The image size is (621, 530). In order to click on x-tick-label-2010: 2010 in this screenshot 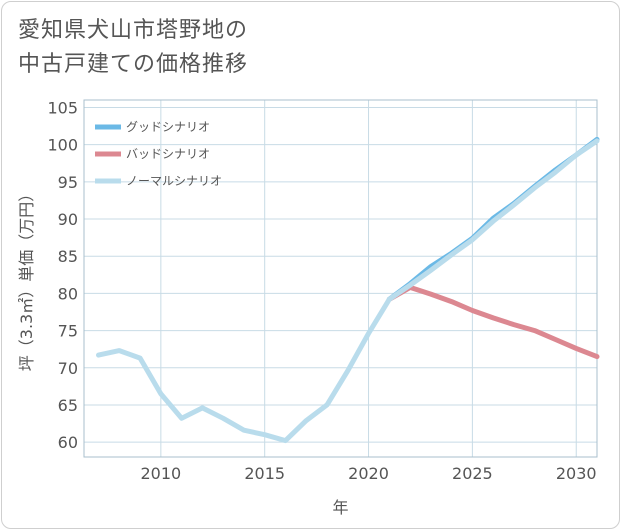, I will do `click(160, 473)`.